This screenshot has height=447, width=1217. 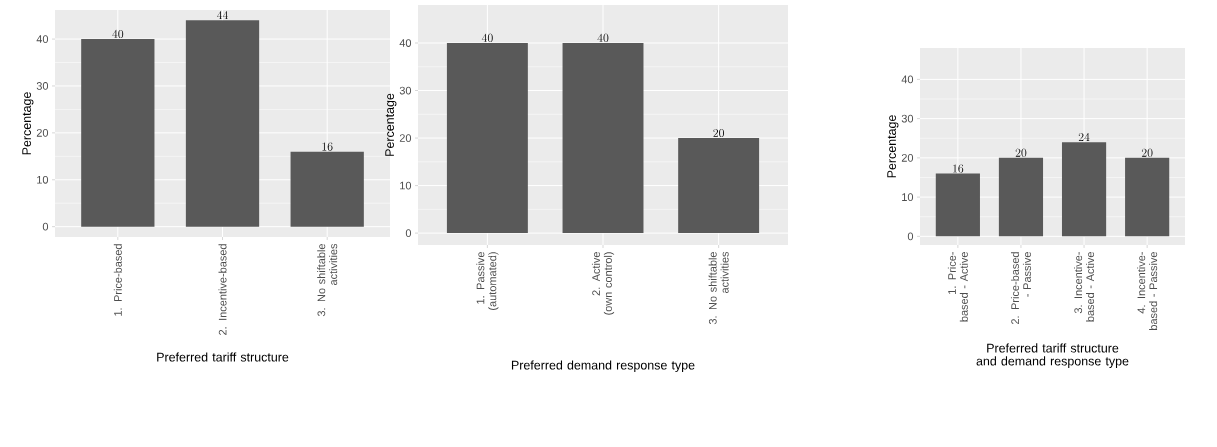 I want to click on x-tick-label: 1. Passive (automated), so click(x=487, y=280).